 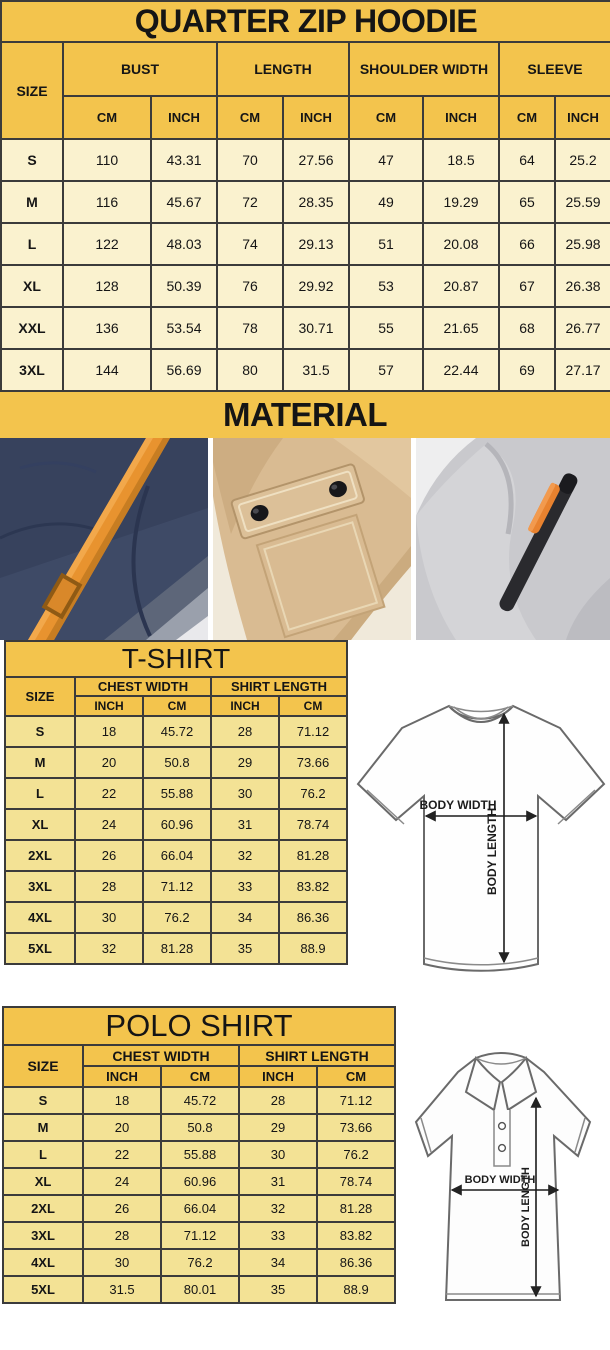 What do you see at coordinates (199, 1100) in the screenshot?
I see `table-row: S 18 45.72 28 71.12` at bounding box center [199, 1100].